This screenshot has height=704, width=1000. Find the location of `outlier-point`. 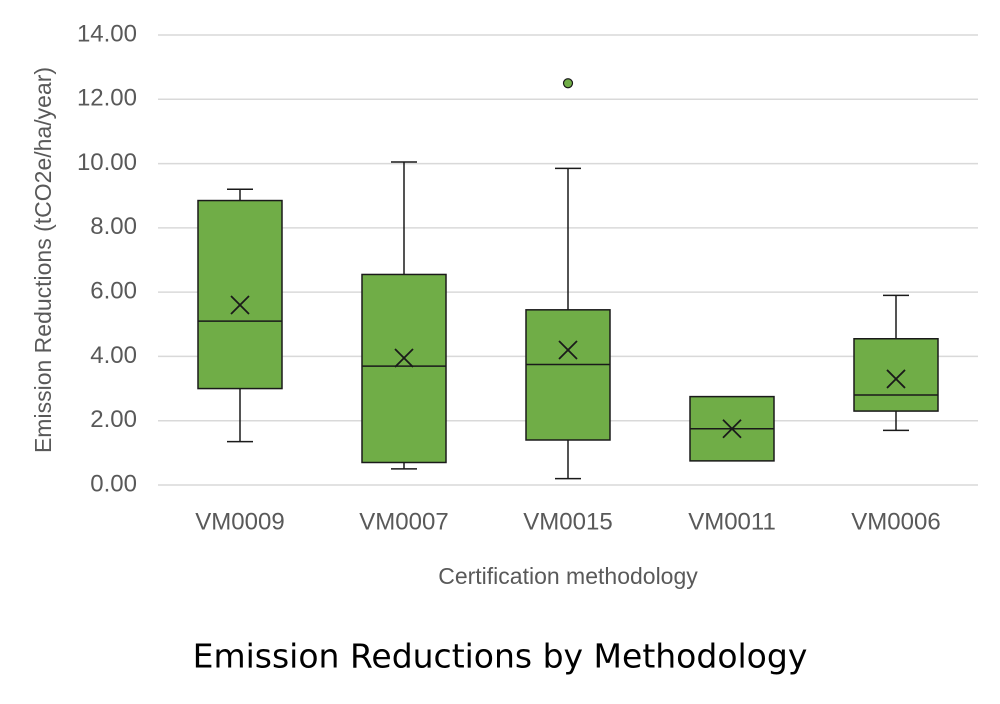

outlier-point is located at coordinates (568, 83).